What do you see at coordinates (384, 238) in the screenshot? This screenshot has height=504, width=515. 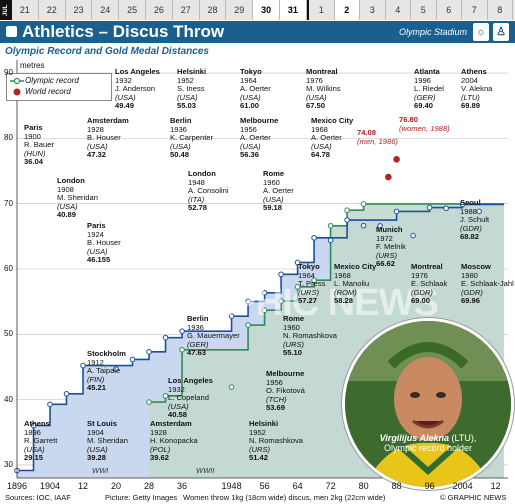 I see `label-year: 1972` at bounding box center [384, 238].